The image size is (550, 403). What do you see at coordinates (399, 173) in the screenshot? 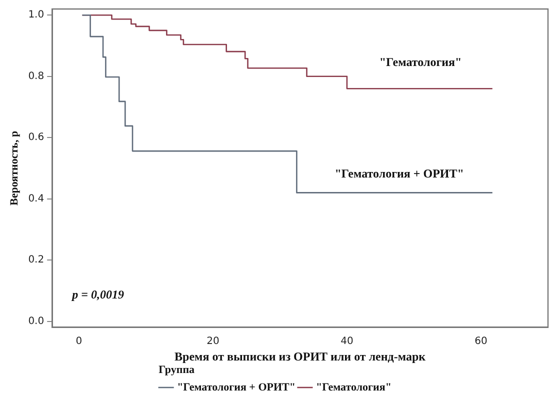
I see `annotation: "Гематология + ОРИТ"` at bounding box center [399, 173].